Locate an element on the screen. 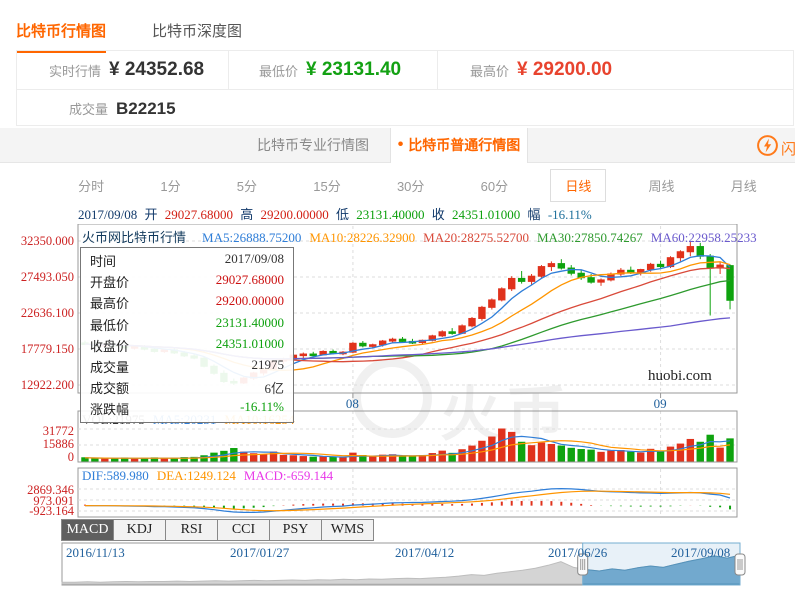 The width and height of the screenshot is (795, 592). macd-legend: DIF:589.980 DEA:1249.124 MACD:-659.144 is located at coordinates (211, 476).